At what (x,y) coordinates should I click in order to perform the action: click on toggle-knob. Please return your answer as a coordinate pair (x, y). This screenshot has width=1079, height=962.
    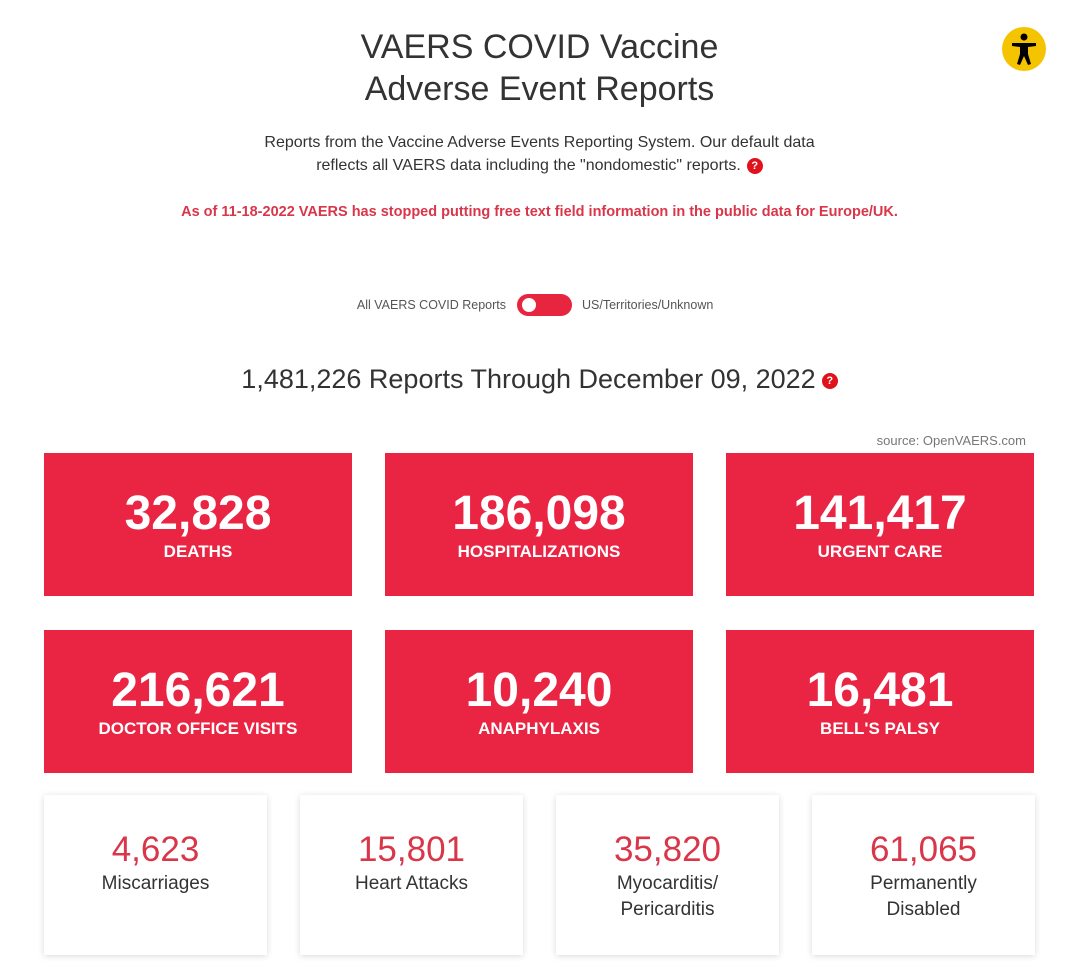
    Looking at the image, I should click on (529, 305).